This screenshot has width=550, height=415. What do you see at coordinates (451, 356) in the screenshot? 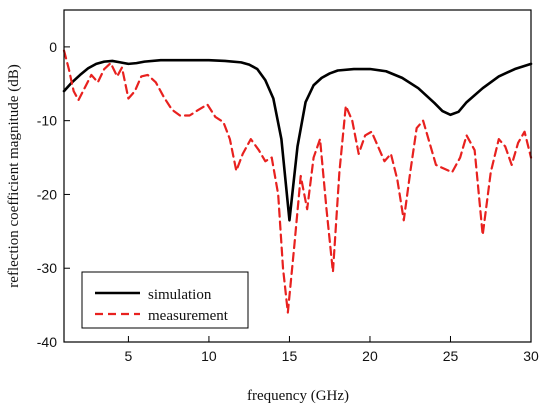
I see `x-tick-label-25: 25` at bounding box center [451, 356].